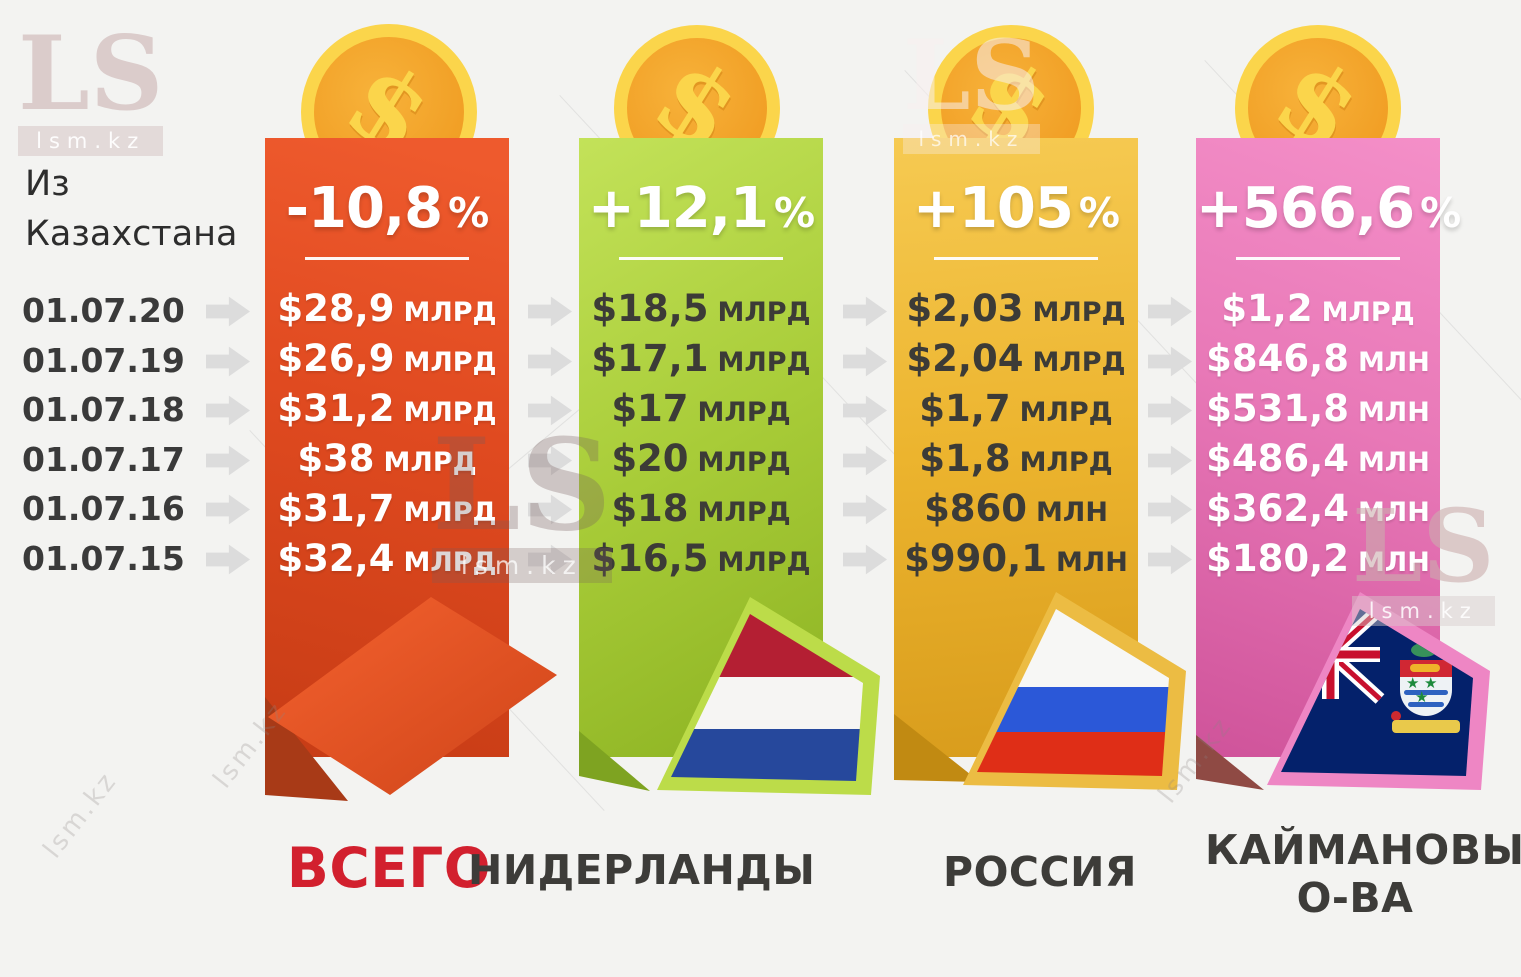 This screenshot has height=977, width=1521. I want to click on lsmkz-label: lsm.kz, so click(91, 140).